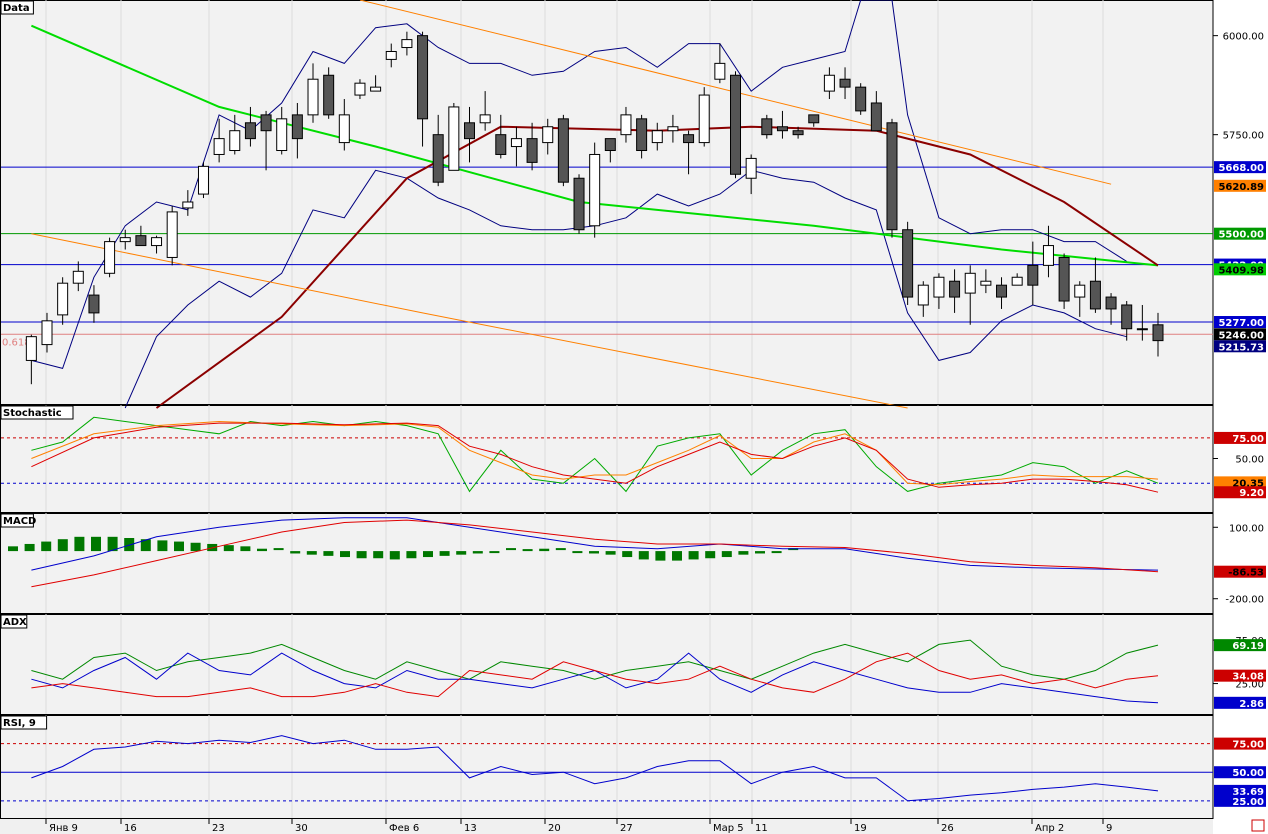 This screenshot has height=834, width=1268. I want to click on macd-panel: 100.00 -200.00 -86.53 MACD, so click(633, 563).